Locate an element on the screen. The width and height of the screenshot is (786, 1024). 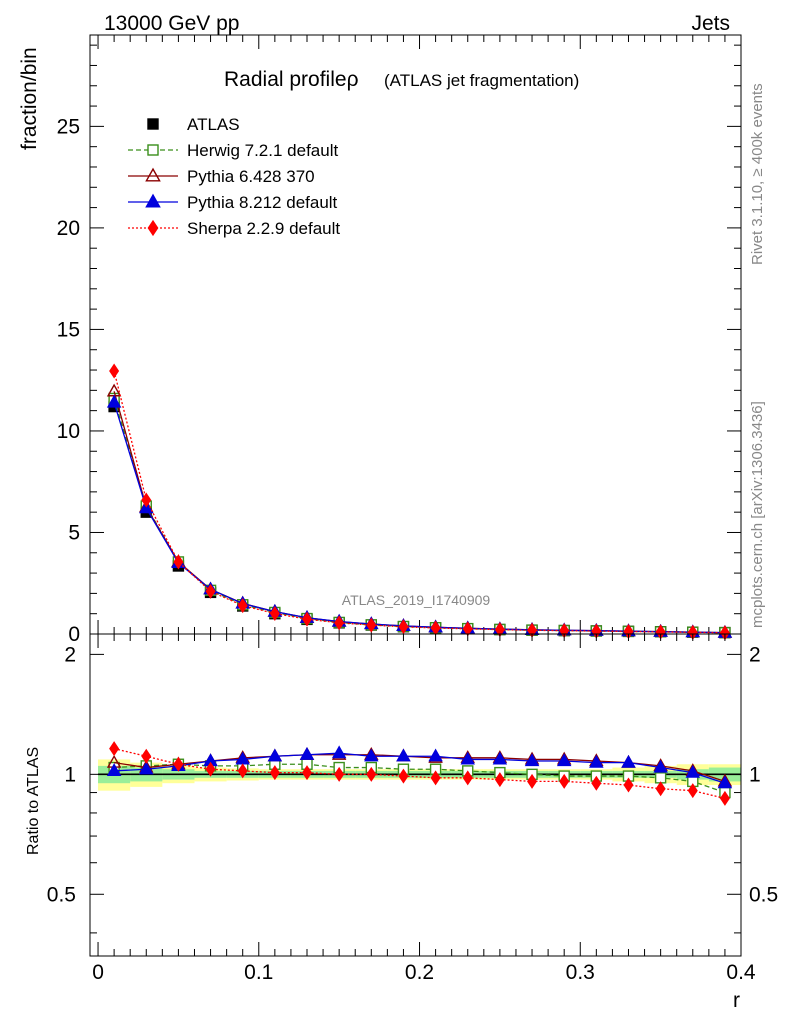
analysis-label: ATLAS_2019_I1740909 is located at coordinates (416, 600).